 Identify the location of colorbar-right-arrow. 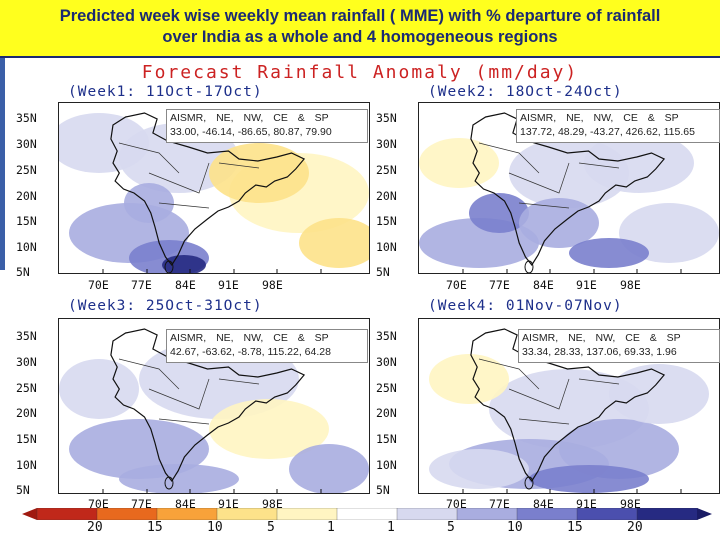
(704, 514).